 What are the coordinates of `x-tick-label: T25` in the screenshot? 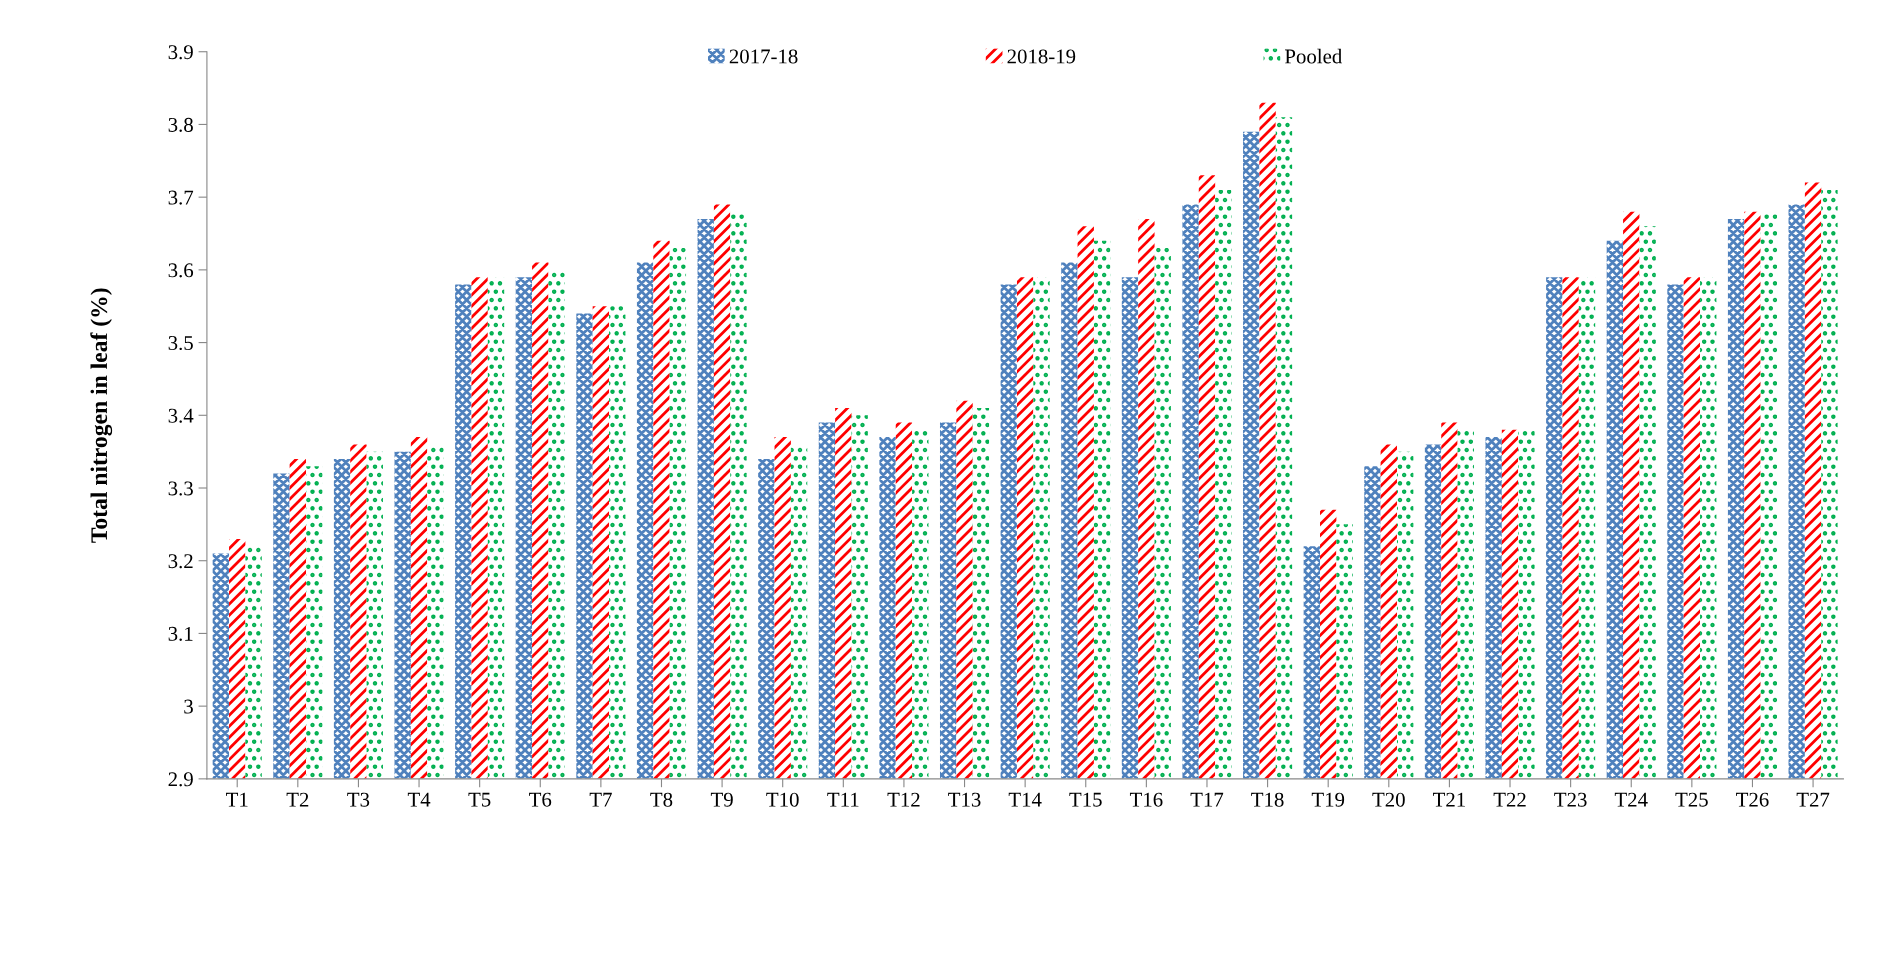 It's located at (1691, 799).